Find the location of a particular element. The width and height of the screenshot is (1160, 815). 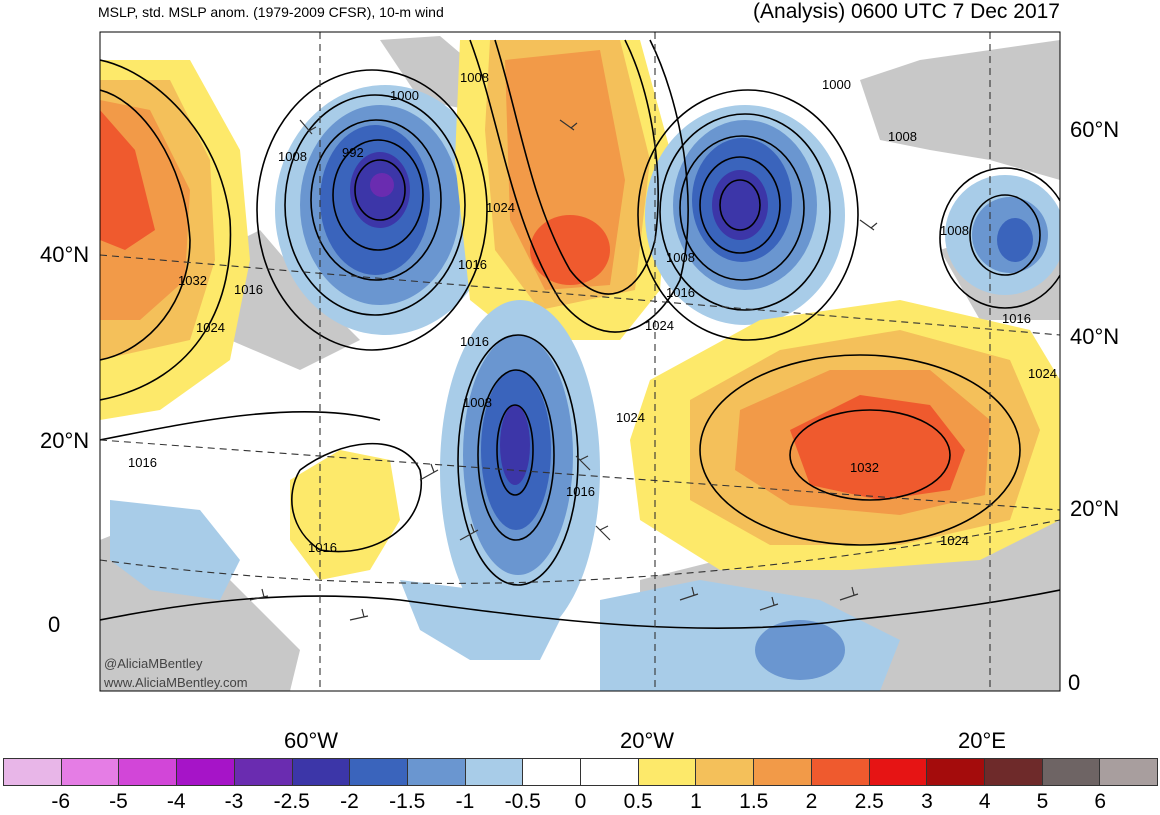

colorbar-tick-label: 6 is located at coordinates (1100, 801).